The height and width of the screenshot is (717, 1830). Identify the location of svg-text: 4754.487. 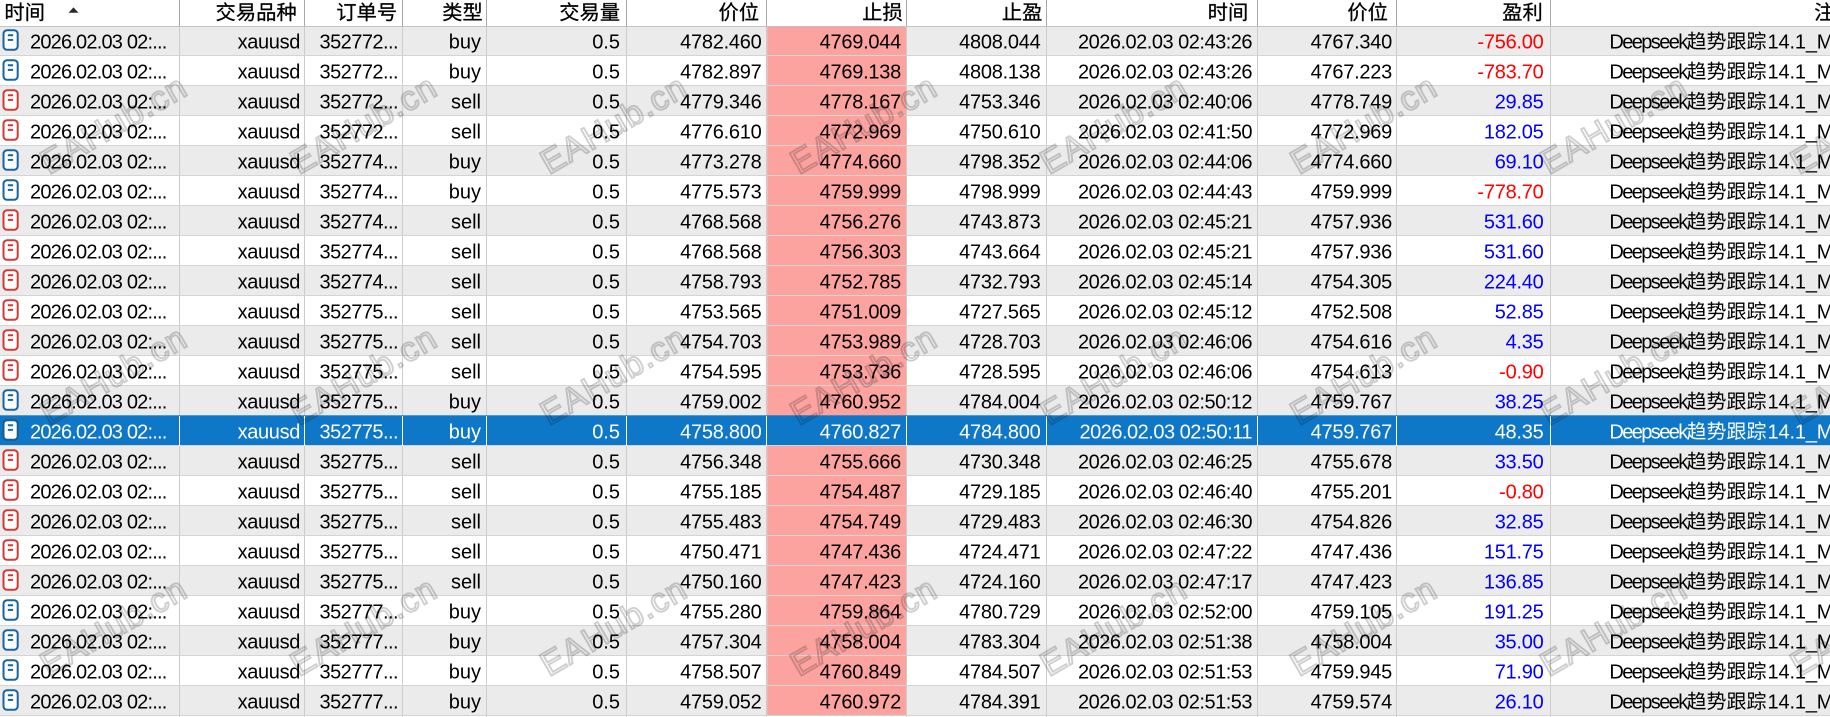
(861, 492).